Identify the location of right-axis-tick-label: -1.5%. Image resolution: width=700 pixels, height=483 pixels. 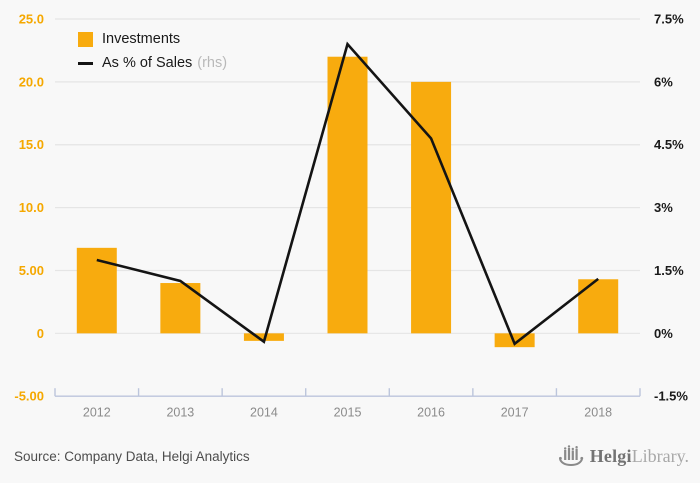
(671, 396).